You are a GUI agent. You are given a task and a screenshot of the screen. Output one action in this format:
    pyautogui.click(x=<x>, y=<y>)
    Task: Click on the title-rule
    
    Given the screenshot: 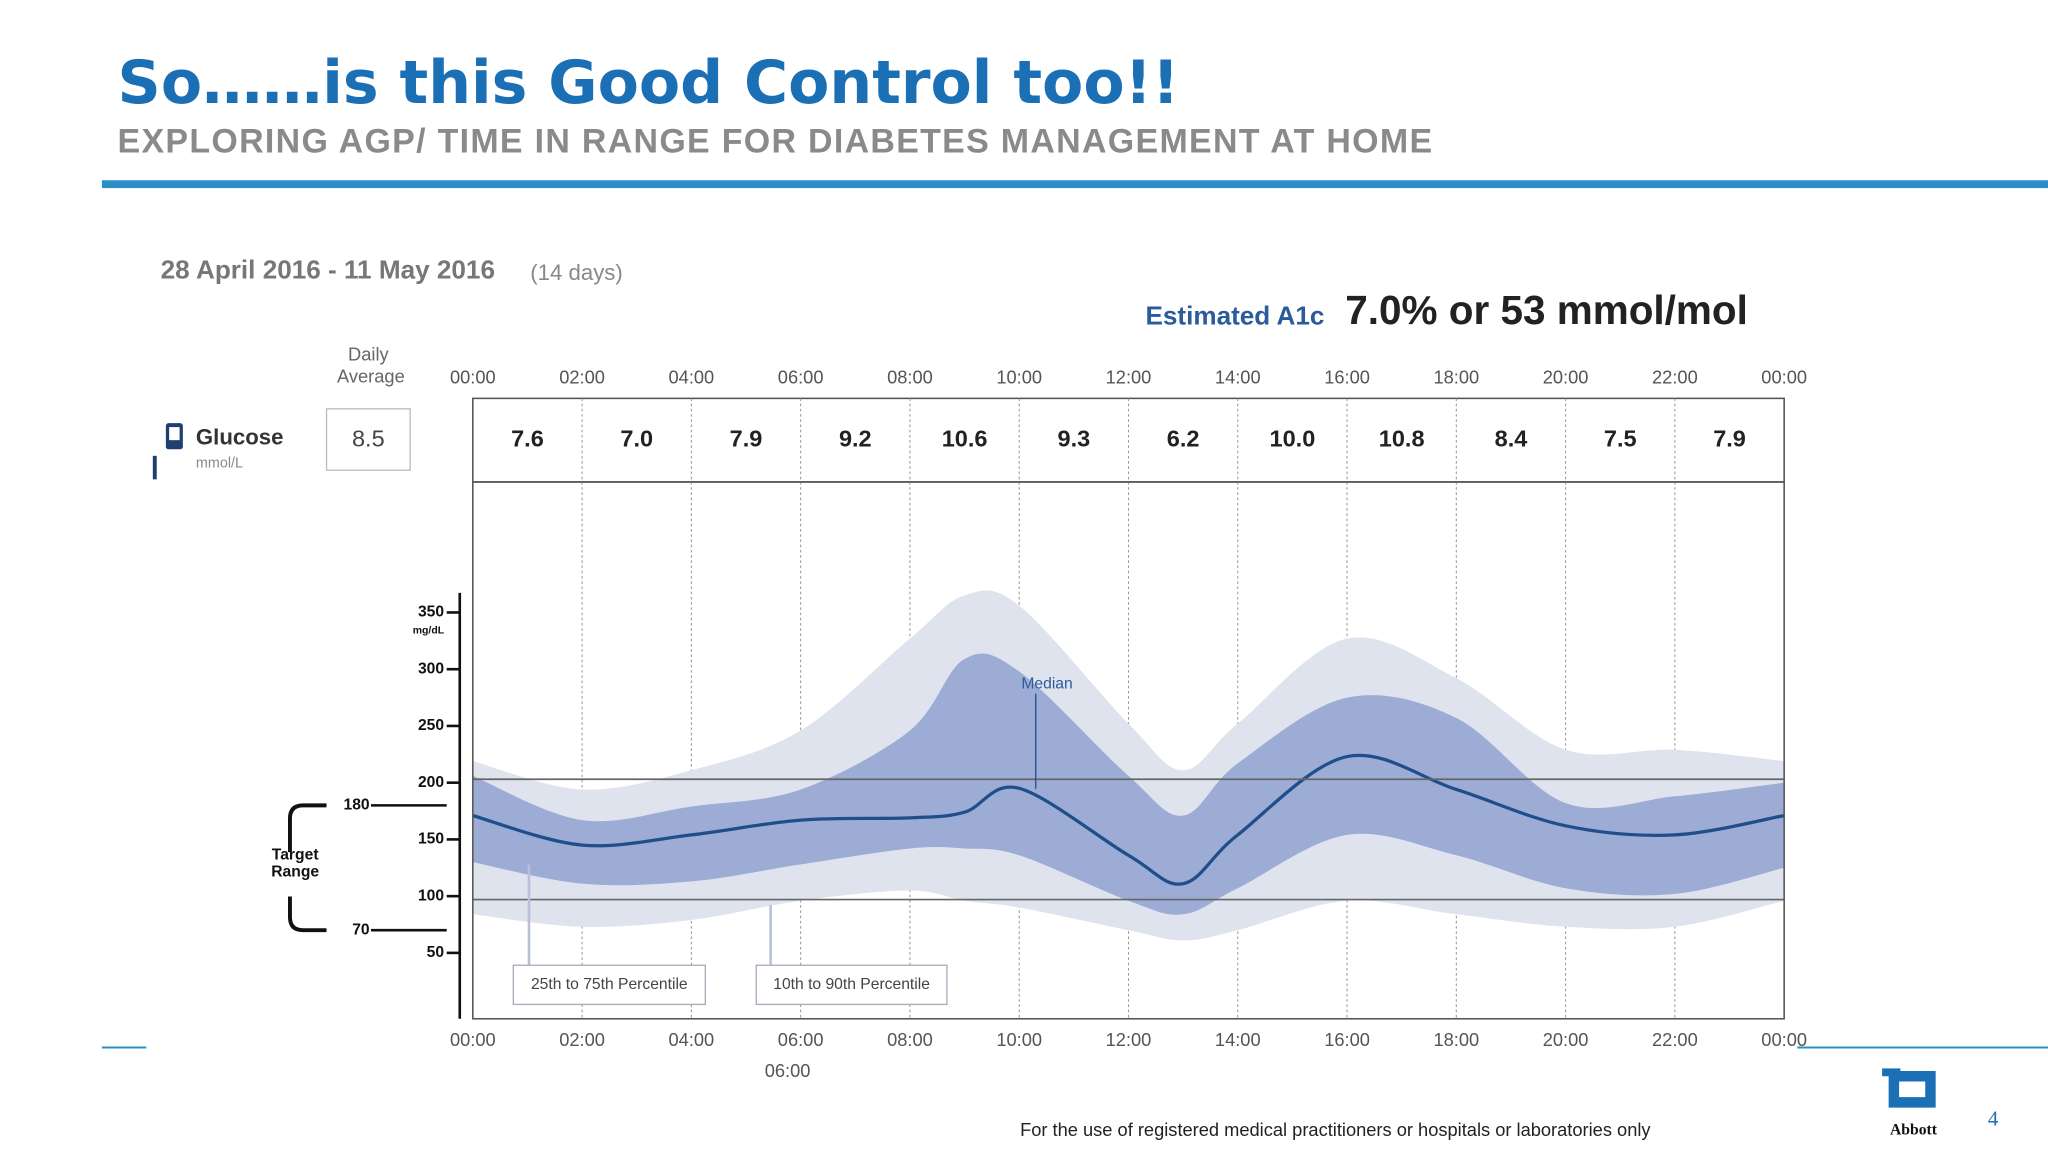 What is the action you would take?
    pyautogui.click(x=1074, y=184)
    